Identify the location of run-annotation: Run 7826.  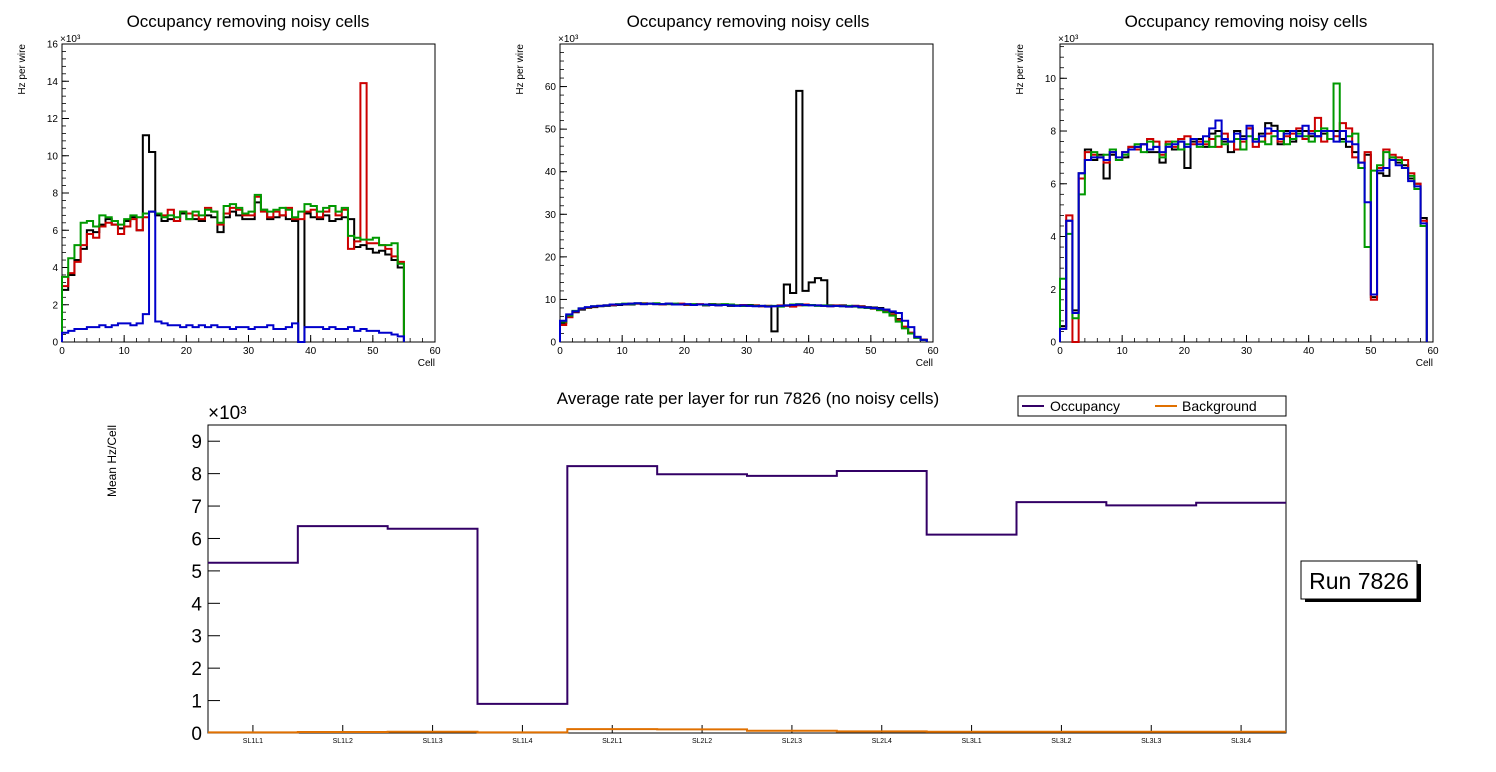
(1360, 581).